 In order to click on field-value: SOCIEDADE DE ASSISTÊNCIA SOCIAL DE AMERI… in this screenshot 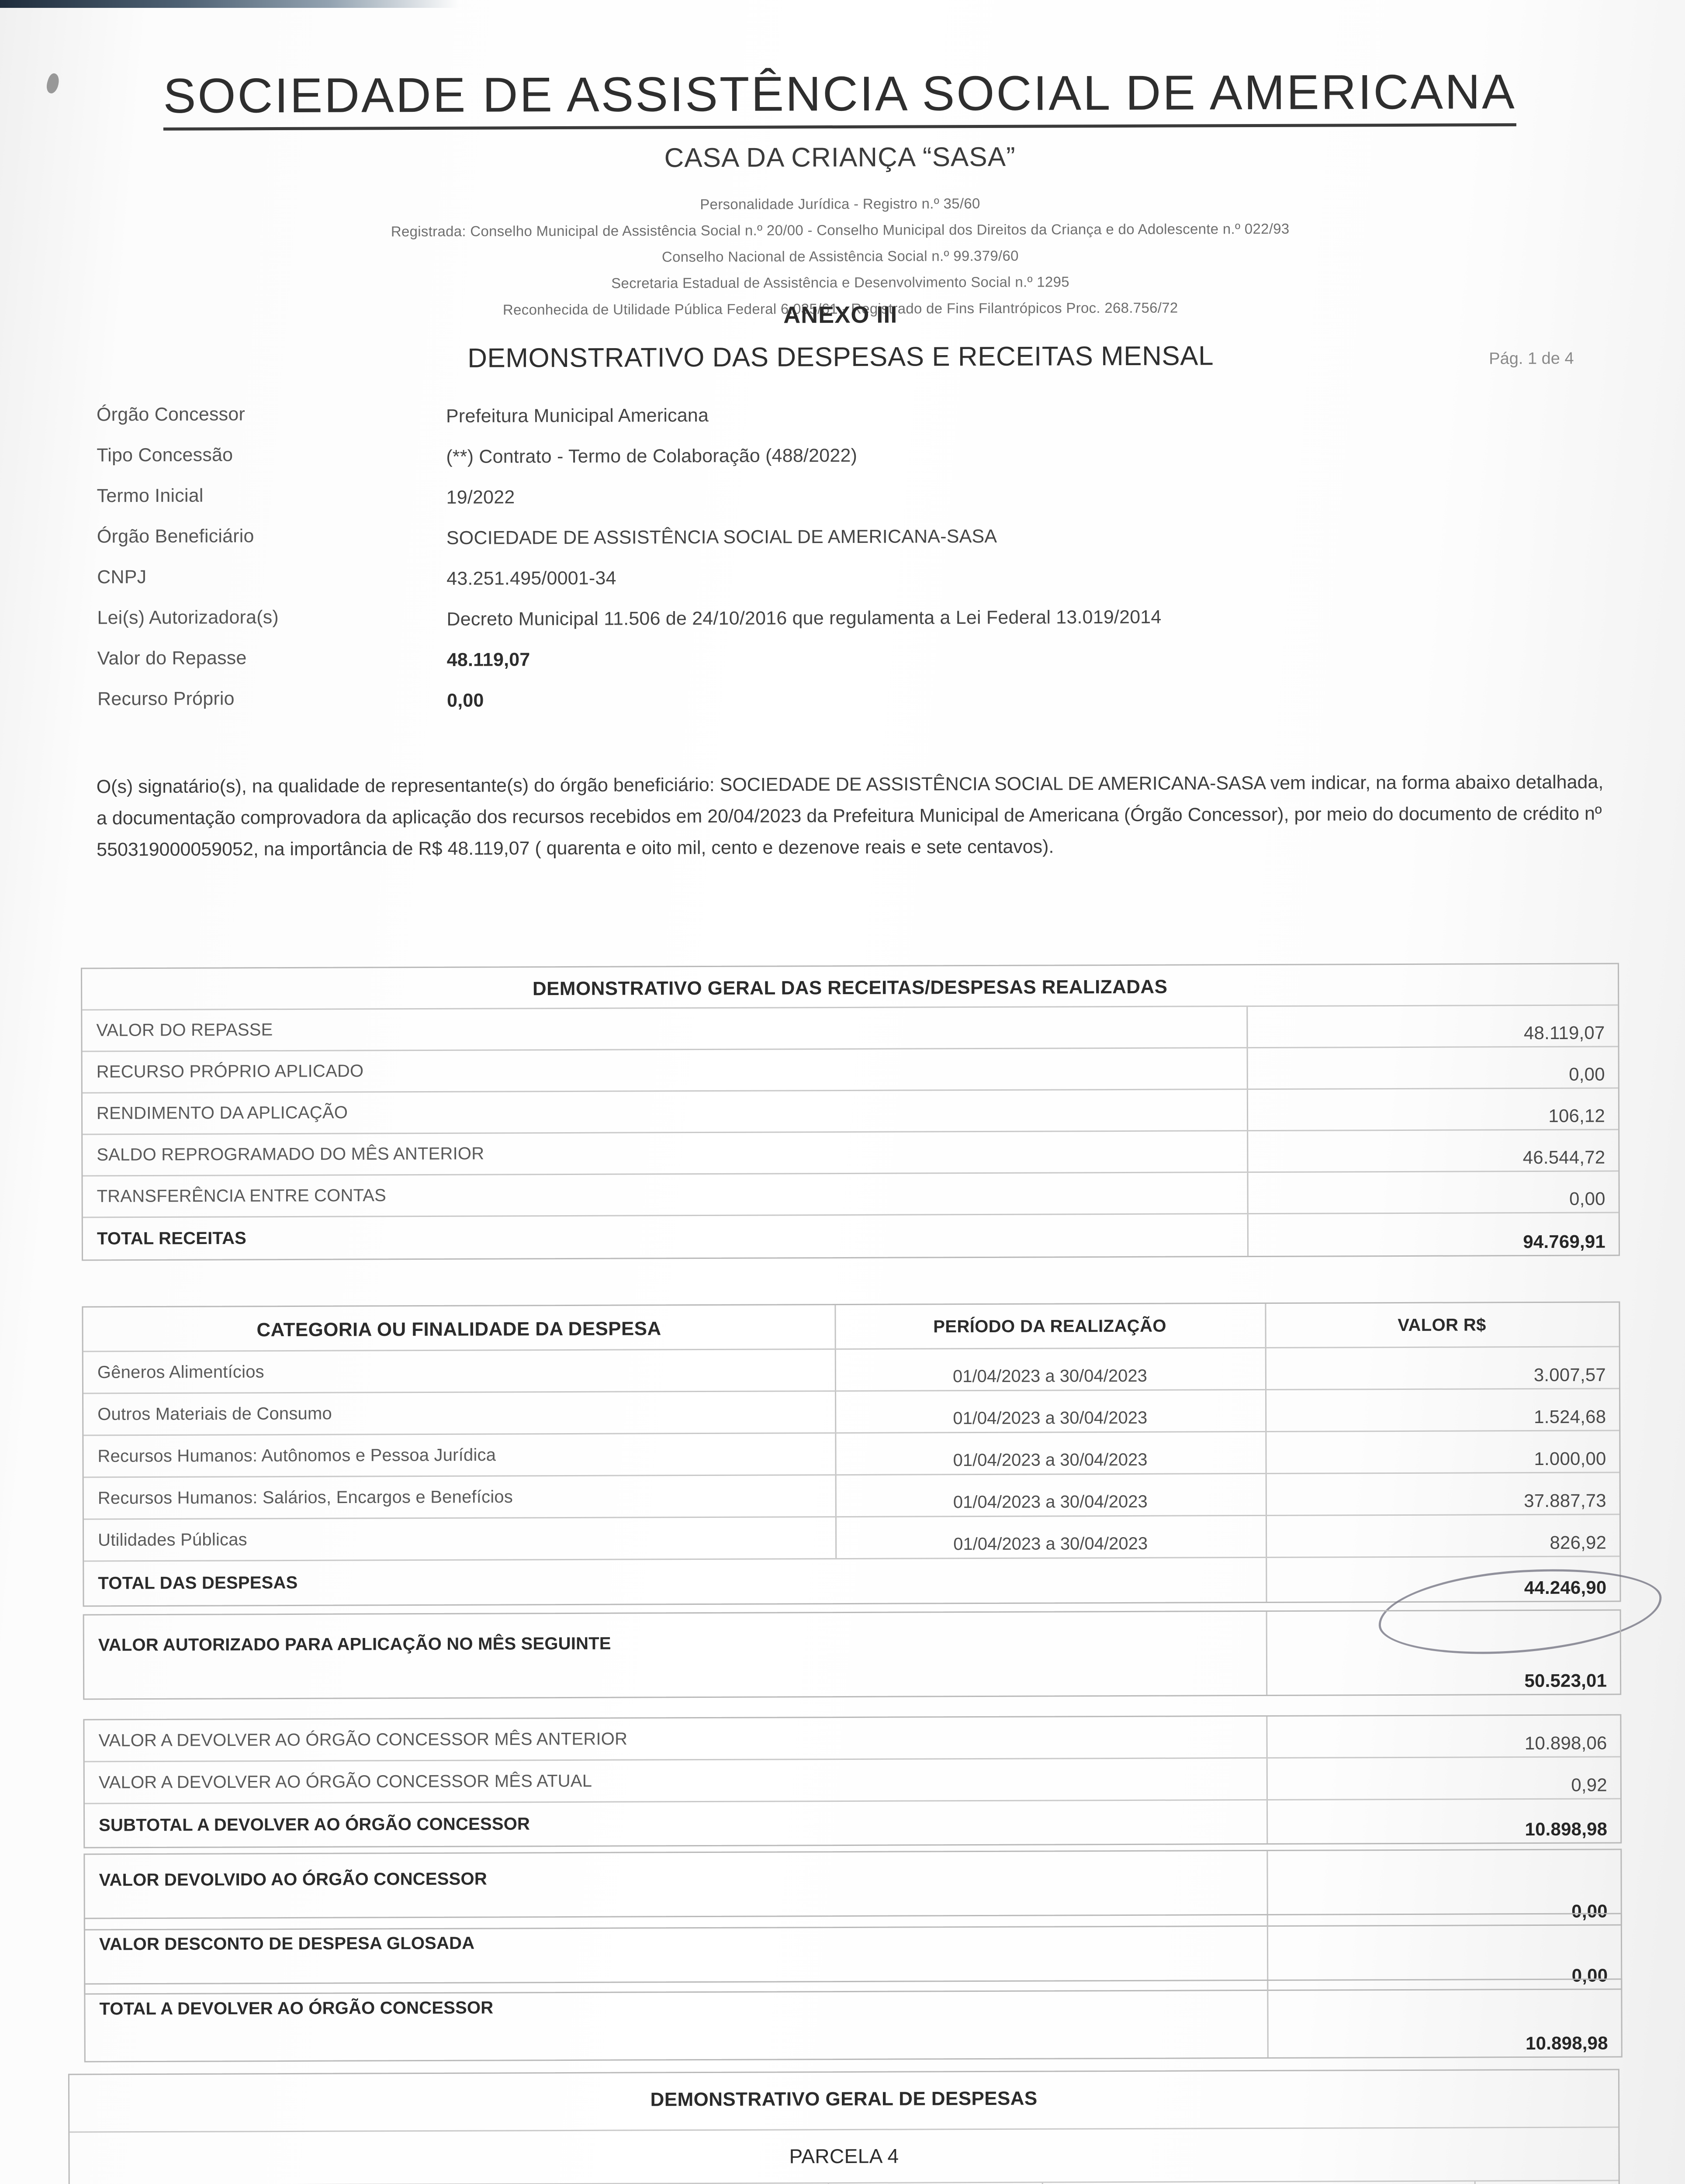, I will do `click(721, 537)`.